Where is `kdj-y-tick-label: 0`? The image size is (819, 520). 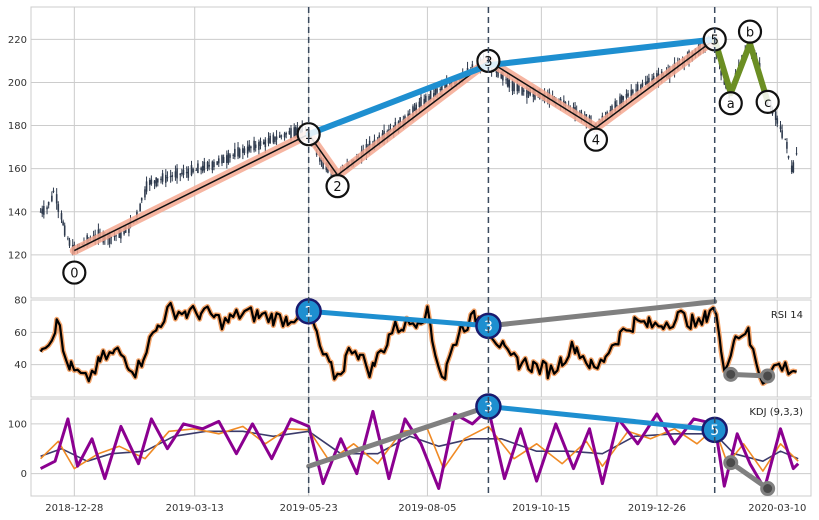 kdj-y-tick-label: 0 is located at coordinates (24, 474).